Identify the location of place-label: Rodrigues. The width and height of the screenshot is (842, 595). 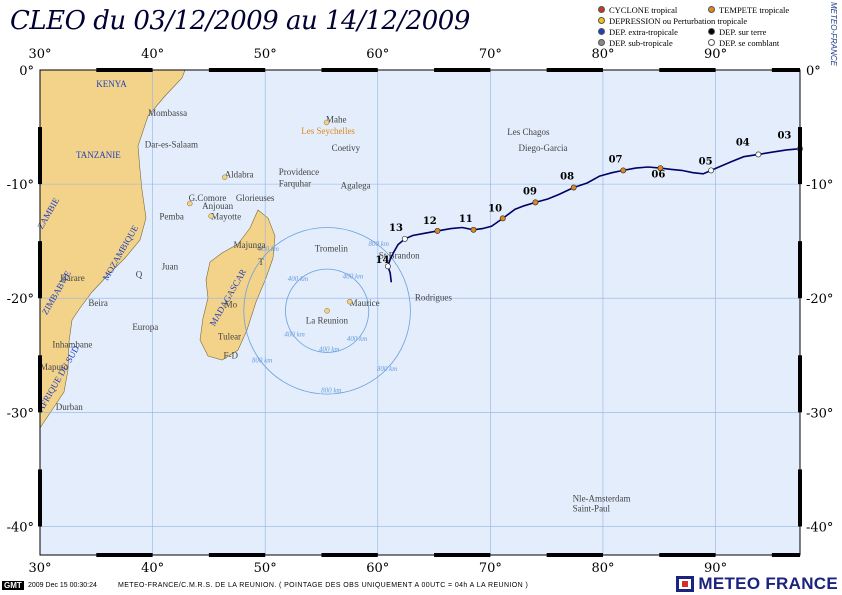
(433, 298).